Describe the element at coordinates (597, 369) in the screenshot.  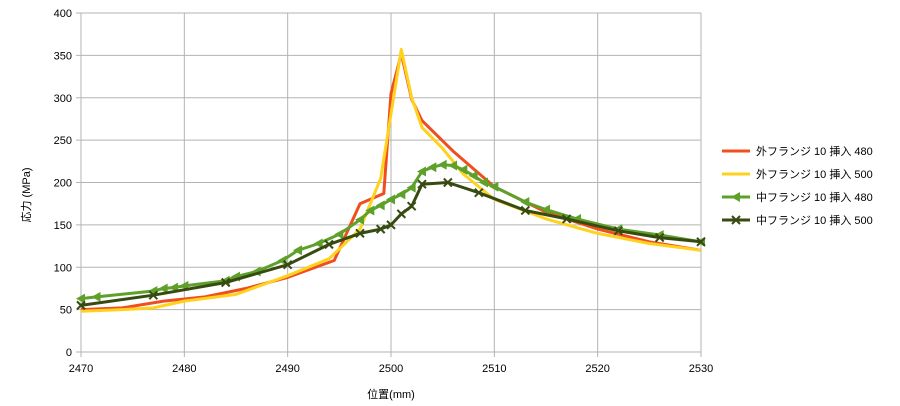
I see `x-tick-label: 2520` at that location.